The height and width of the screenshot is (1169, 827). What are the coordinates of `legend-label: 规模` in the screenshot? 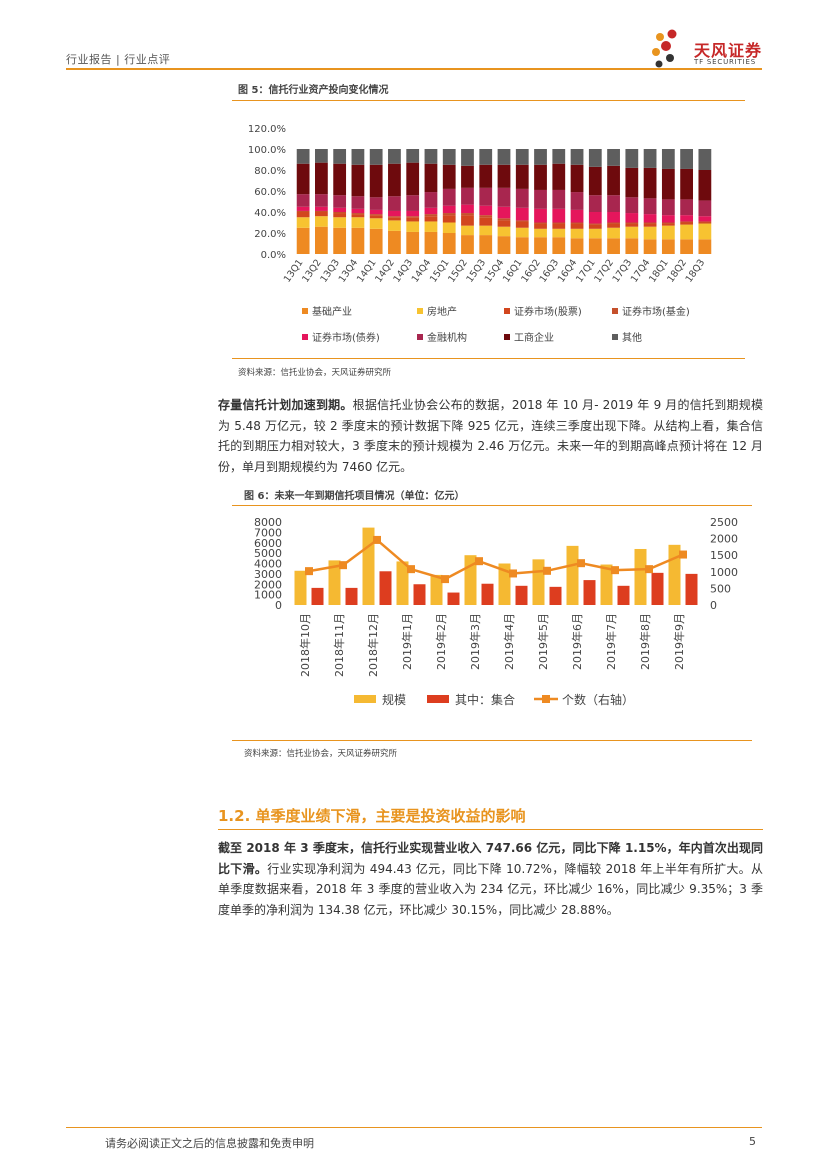 It's located at (394, 699).